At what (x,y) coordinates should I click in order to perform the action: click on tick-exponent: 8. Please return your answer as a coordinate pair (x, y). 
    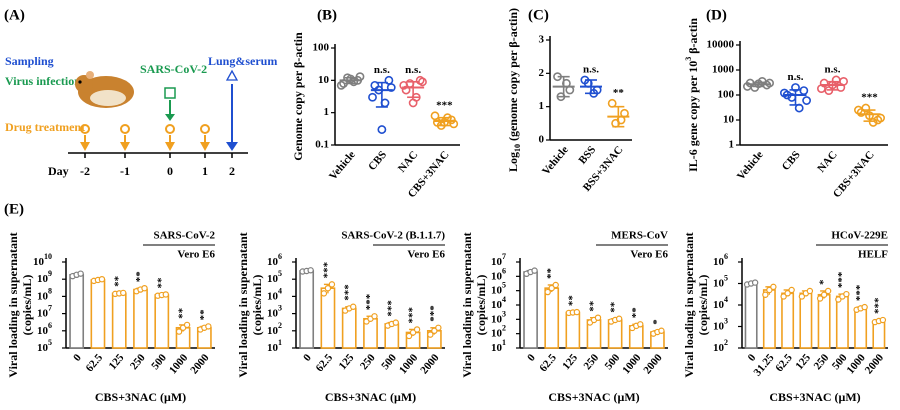
    Looking at the image, I should click on (50, 291).